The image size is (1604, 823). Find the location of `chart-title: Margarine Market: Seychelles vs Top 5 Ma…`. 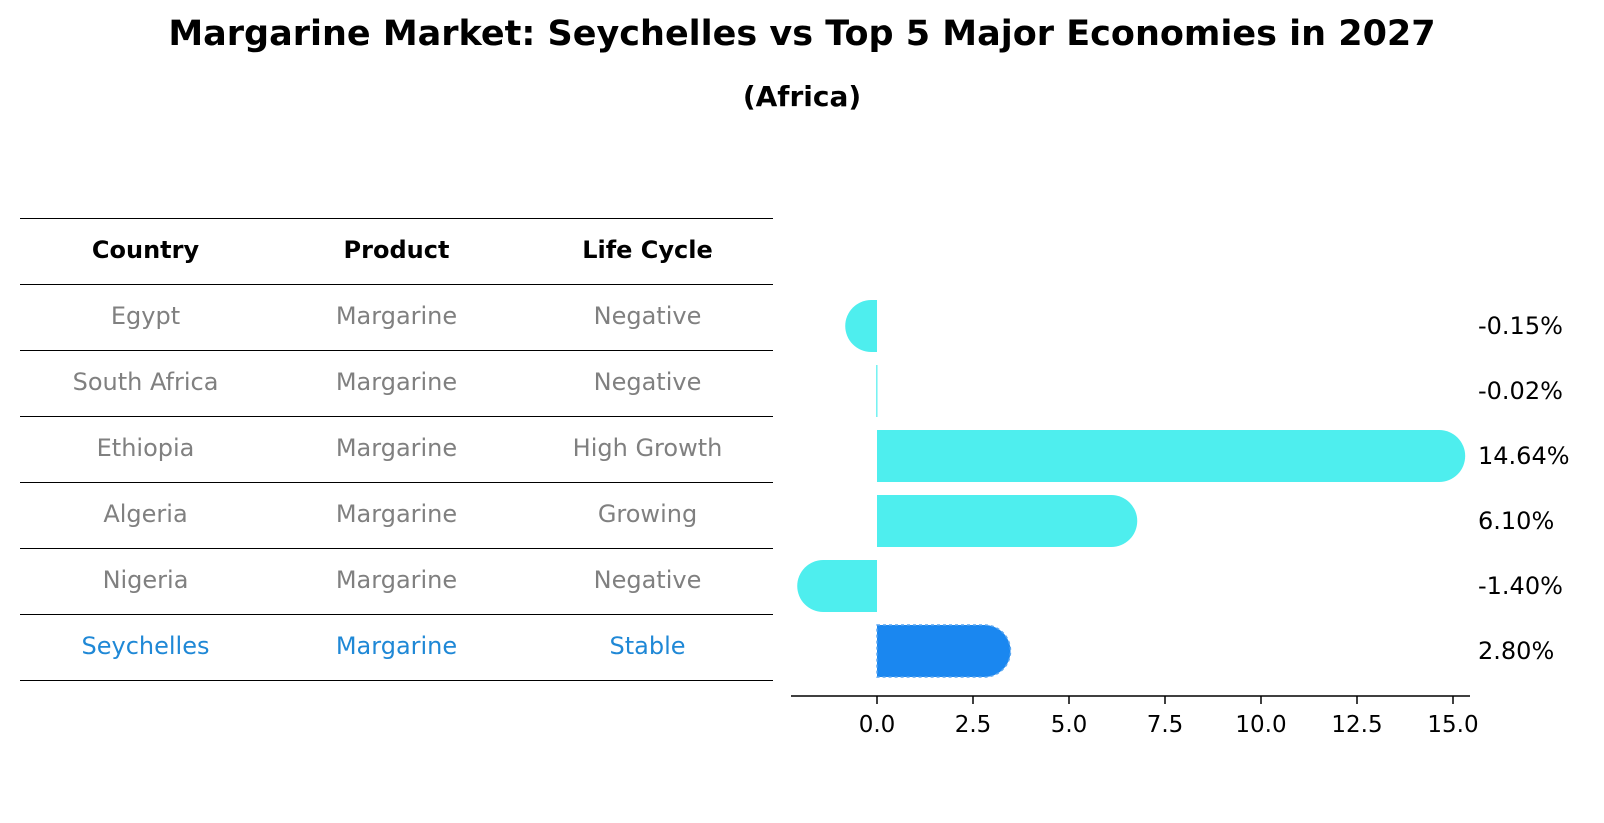

chart-title: Margarine Market: Seychelles vs Top 5 Ma… is located at coordinates (802, 34).